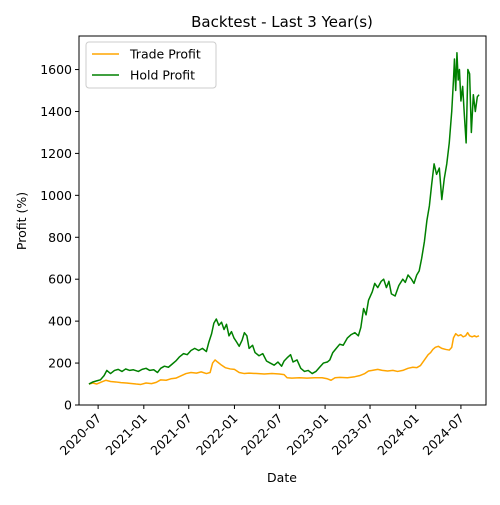 Image resolution: width=500 pixels, height=505 pixels. I want to click on y-tick-label: 400, so click(60, 321).